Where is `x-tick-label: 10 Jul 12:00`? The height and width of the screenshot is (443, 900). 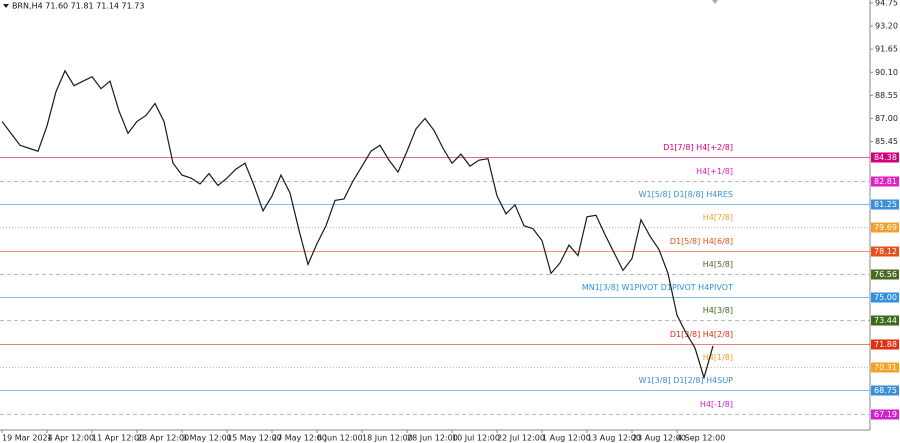 x-tick-label: 10 Jul 12:00 is located at coordinates (476, 438).